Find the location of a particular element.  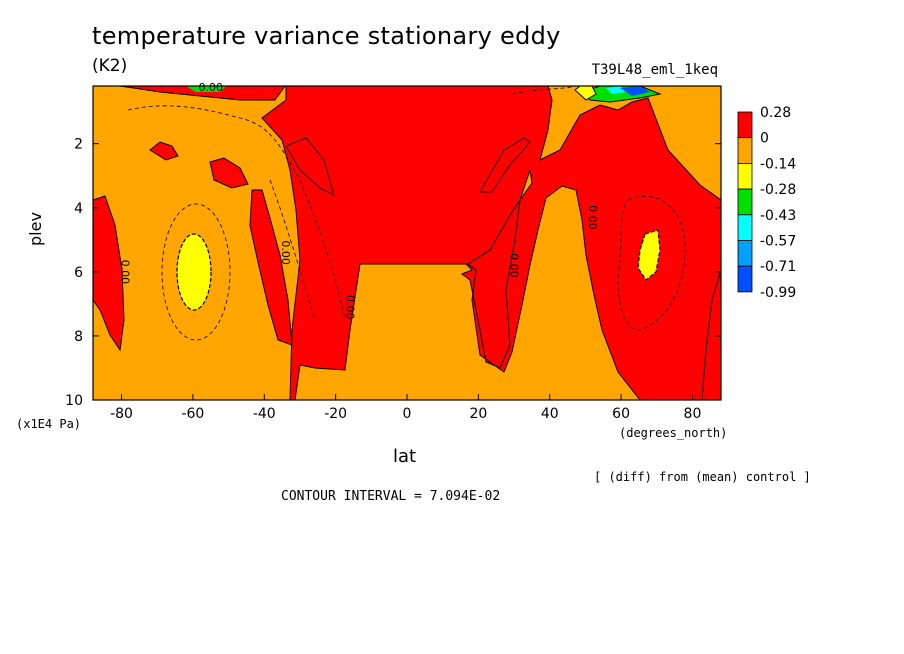

dashed-contour-upper-left is located at coordinates (236, 213).